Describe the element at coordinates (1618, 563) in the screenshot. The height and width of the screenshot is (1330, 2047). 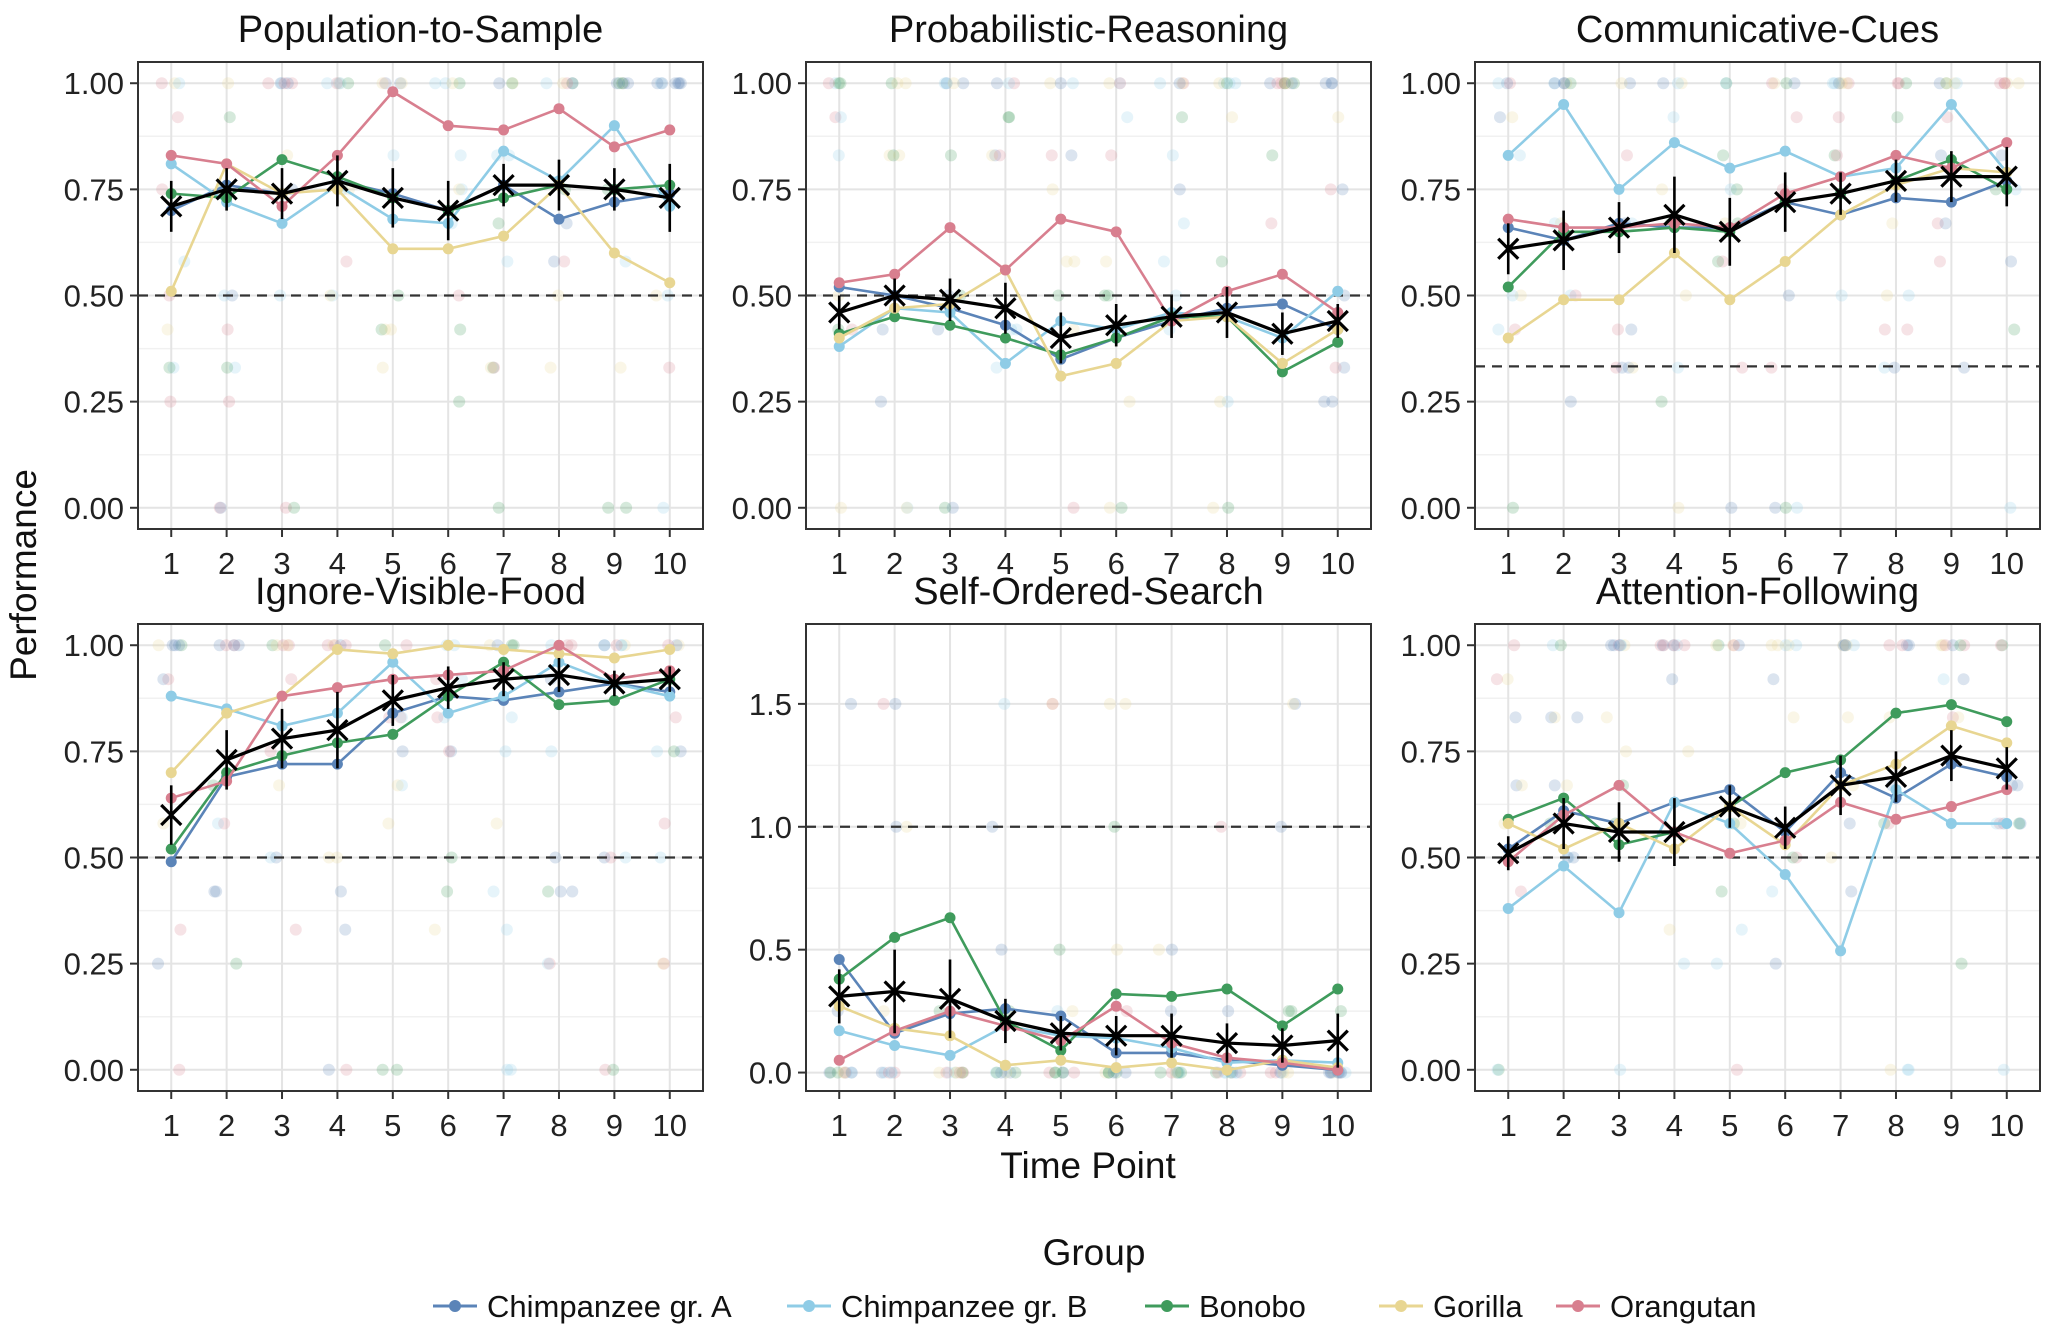
I see `x-tick-label: 3` at that location.